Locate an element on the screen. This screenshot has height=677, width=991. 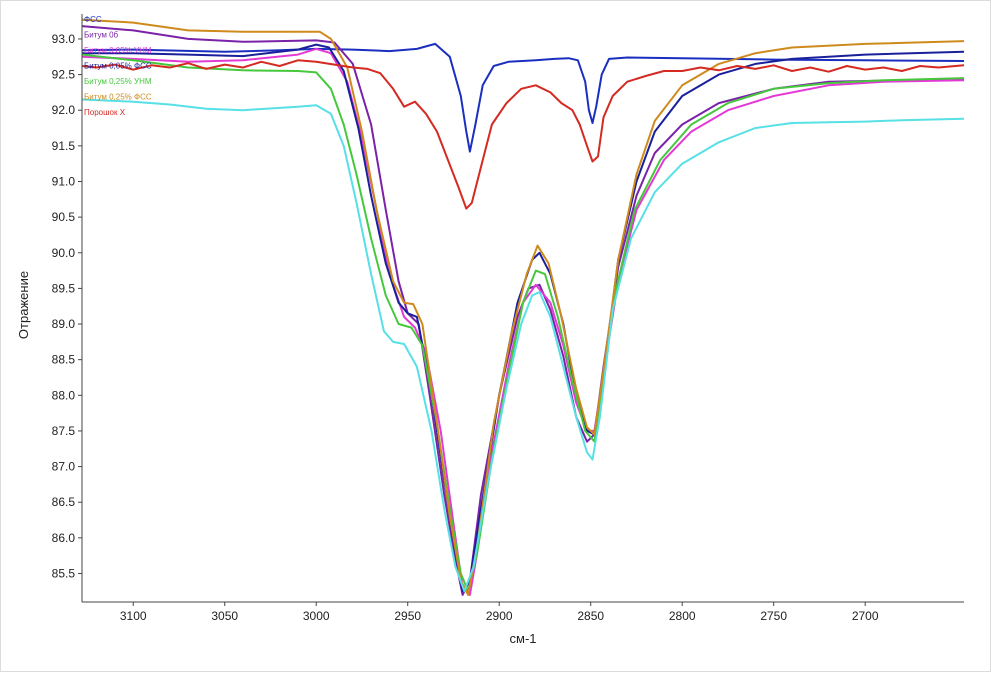
legend-item-6: Битум 0,25% ФСС is located at coordinates (118, 97).